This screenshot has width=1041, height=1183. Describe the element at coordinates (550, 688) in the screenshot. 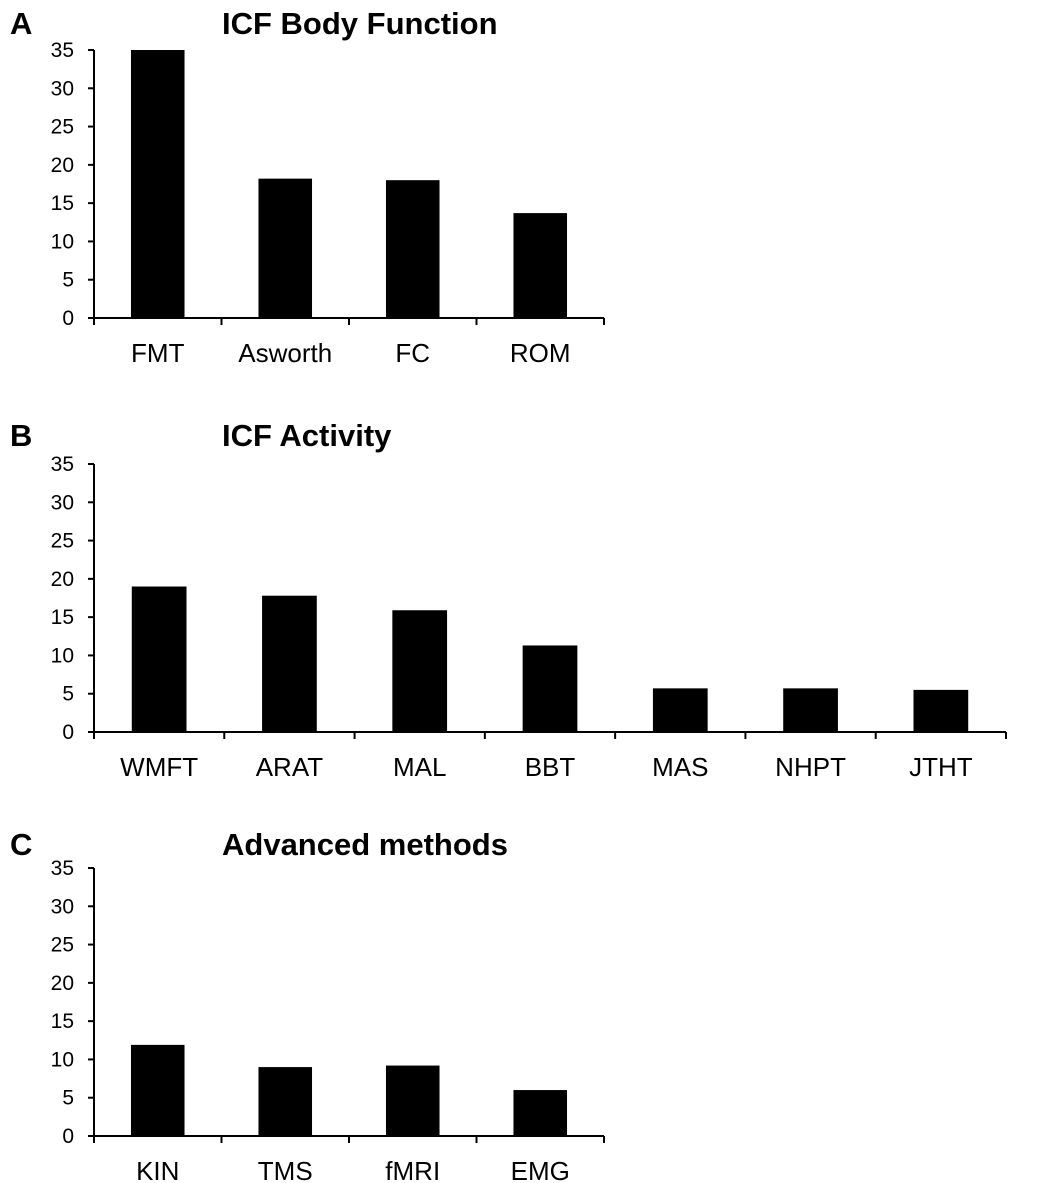

I see `bar-bbt` at that location.